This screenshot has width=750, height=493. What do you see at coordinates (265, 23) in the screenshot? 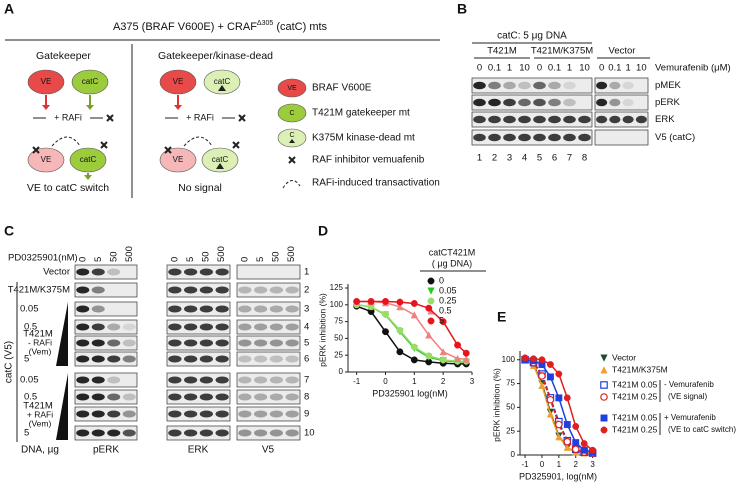
I see `header-sup: Δ305` at bounding box center [265, 23].